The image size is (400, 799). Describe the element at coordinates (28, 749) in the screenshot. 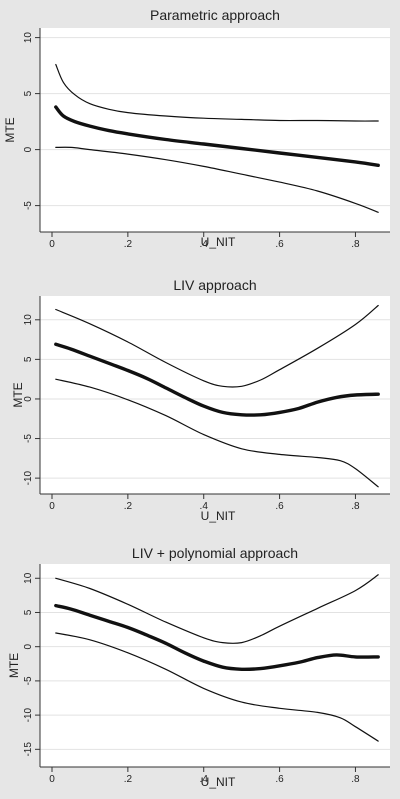

I see `y-tick-label: -15` at that location.